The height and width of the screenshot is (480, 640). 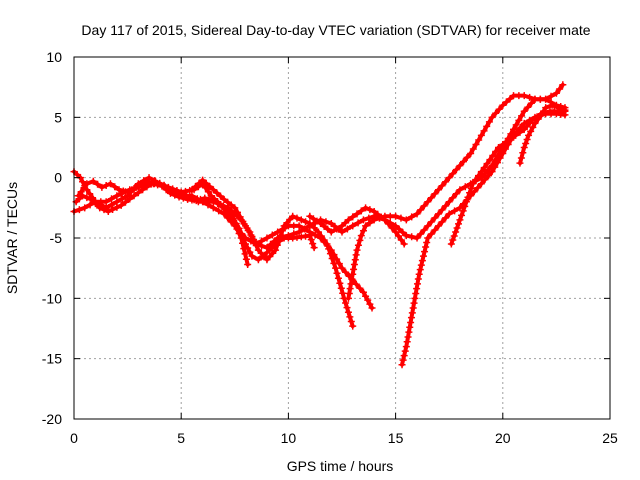 What do you see at coordinates (437, 168) in the screenshot?
I see `data-track-line` at bounding box center [437, 168].